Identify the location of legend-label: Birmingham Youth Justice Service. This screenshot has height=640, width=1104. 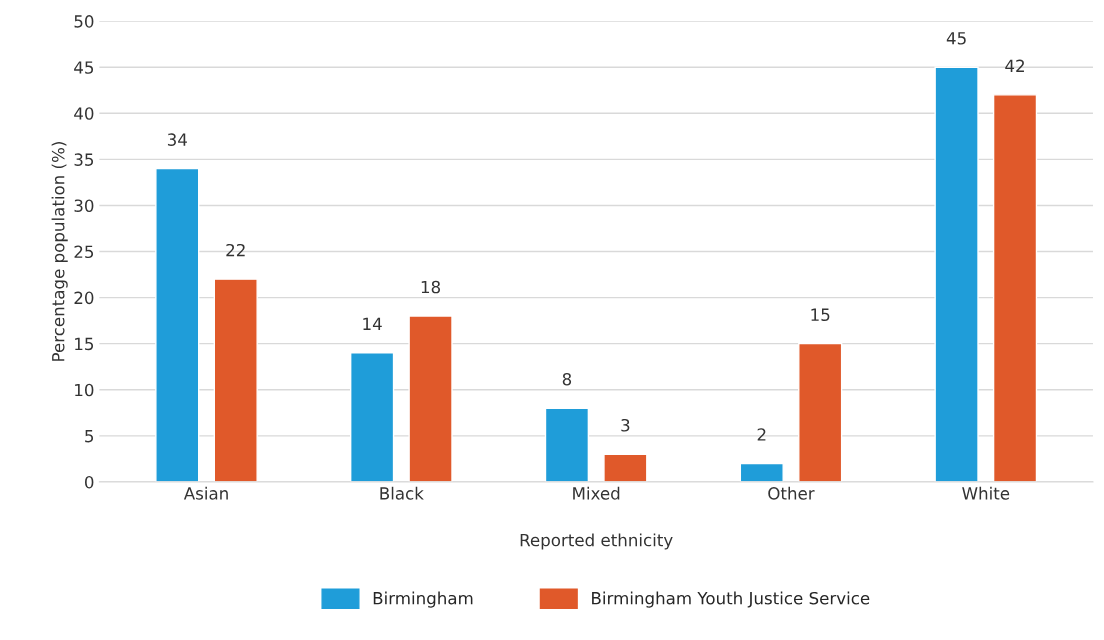
(731, 599).